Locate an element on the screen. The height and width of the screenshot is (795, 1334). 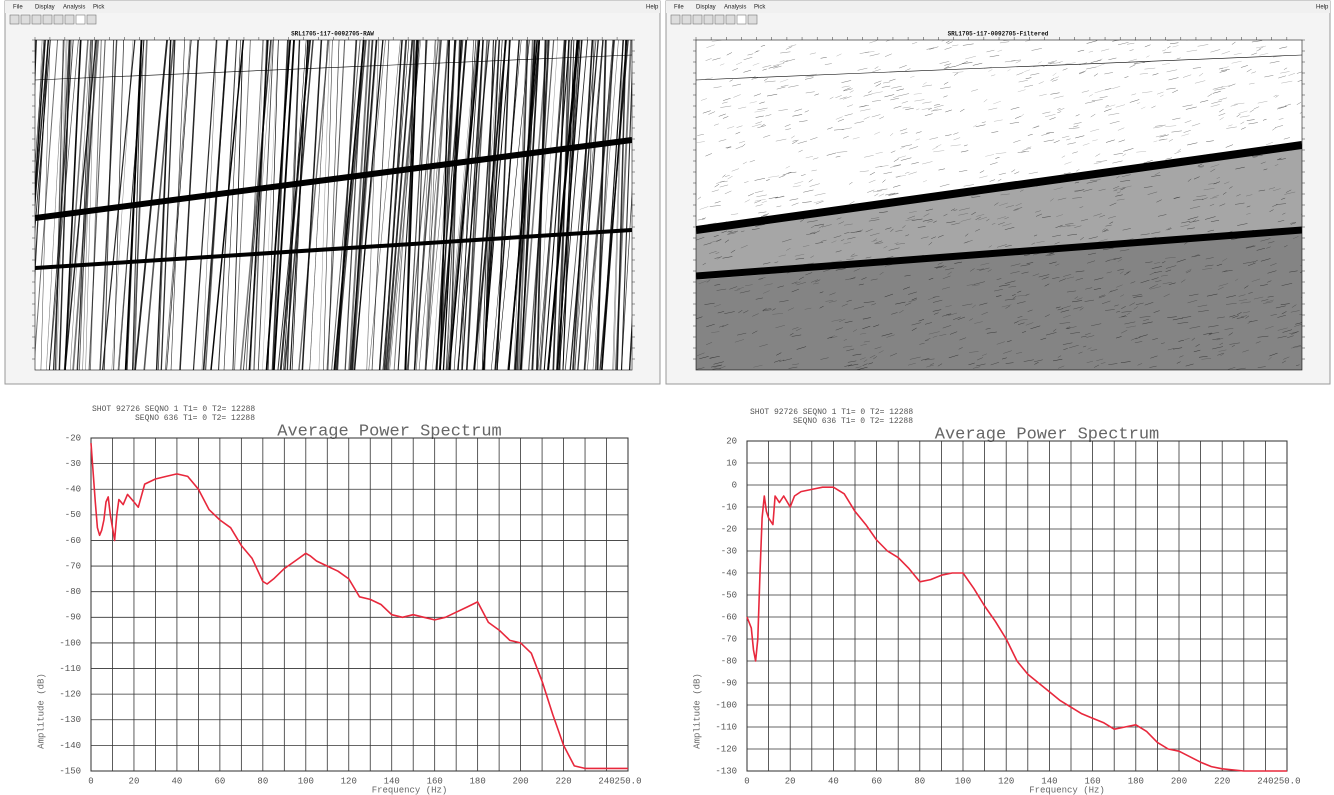
x-tick-label: 250.0 is located at coordinates (1286, 781).